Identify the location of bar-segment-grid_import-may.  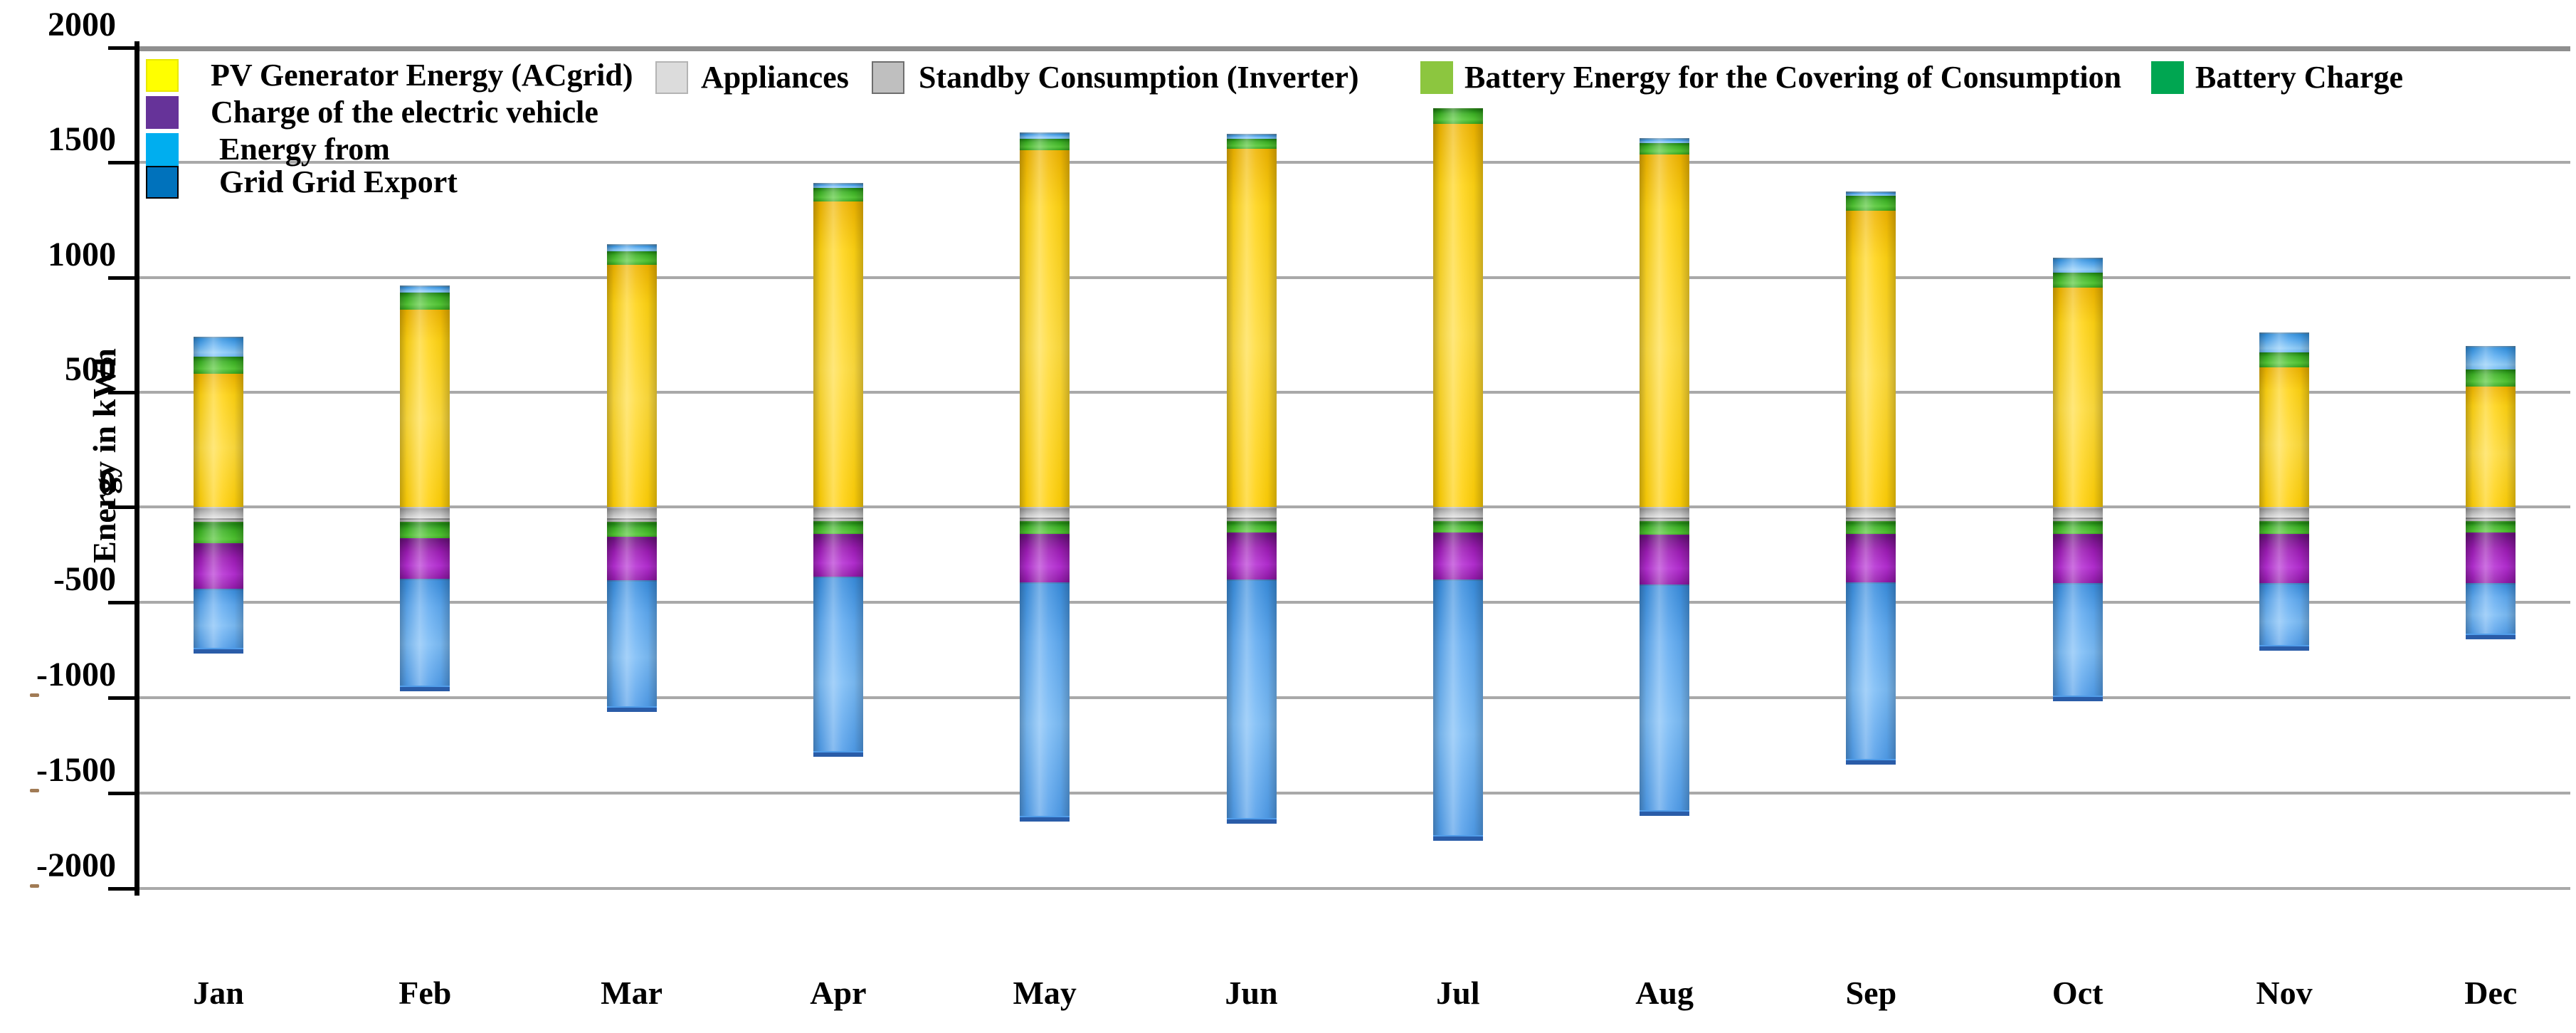
(1045, 135).